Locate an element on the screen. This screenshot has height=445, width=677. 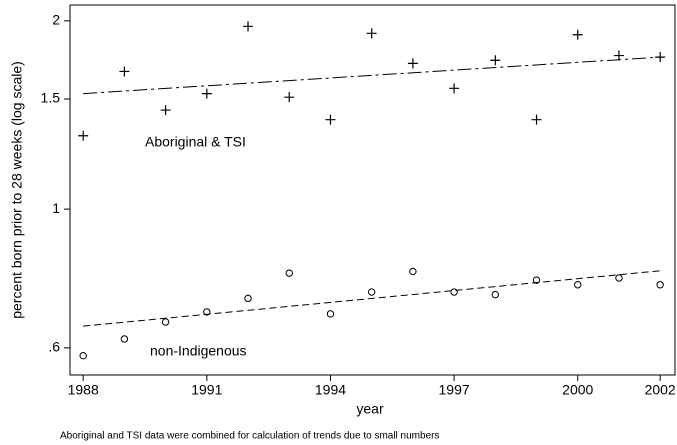
x-tick-label: 2002 is located at coordinates (660, 390).